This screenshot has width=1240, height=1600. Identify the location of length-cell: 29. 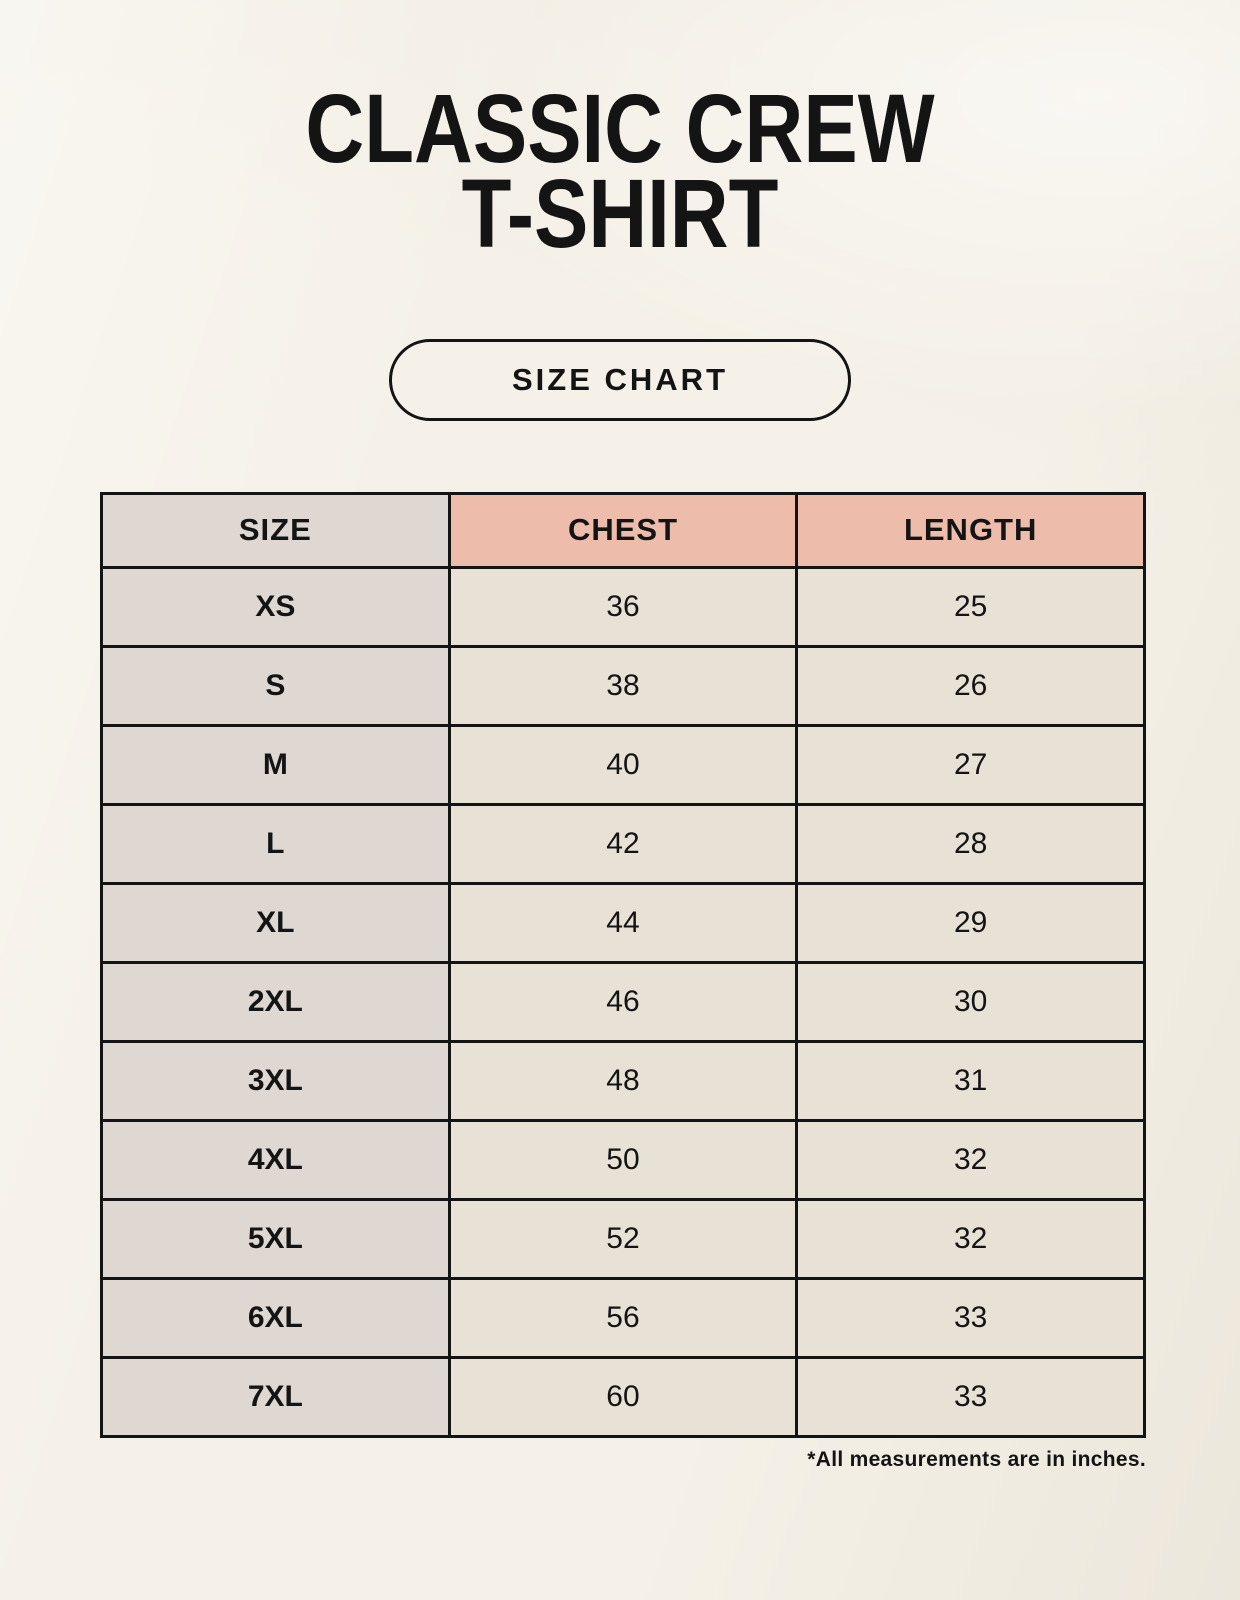
(970, 922).